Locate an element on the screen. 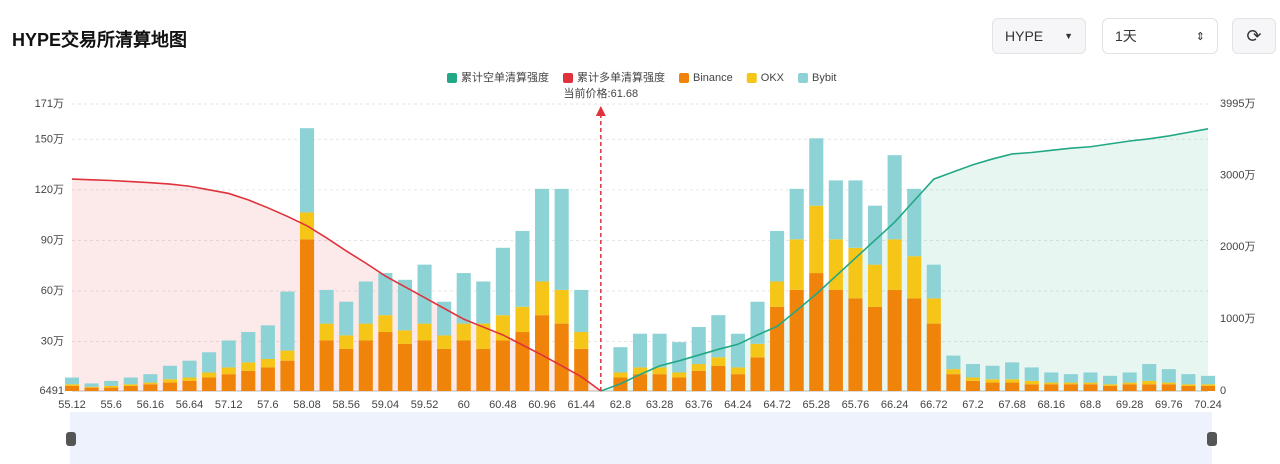 This screenshot has height=464, width=1280. legend-label: Bybit is located at coordinates (824, 78).